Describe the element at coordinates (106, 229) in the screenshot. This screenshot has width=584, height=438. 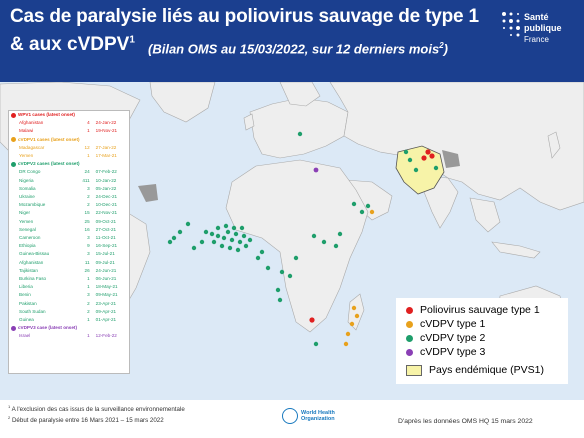
I see `legend-date: 27-Oct-21` at that location.